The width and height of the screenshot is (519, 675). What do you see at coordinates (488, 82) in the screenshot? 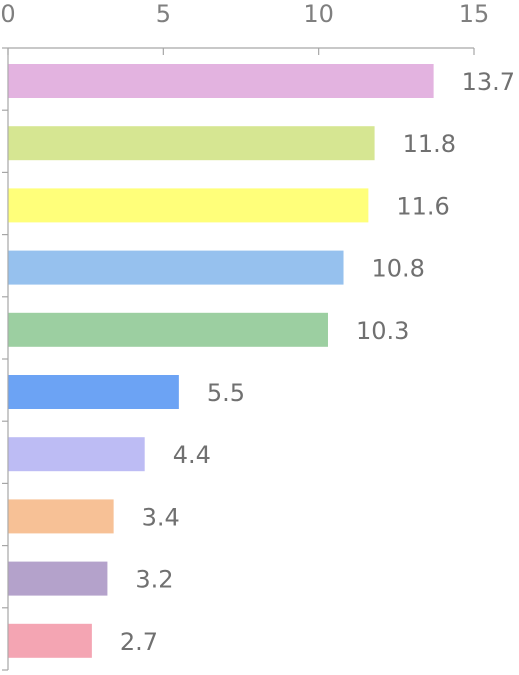
I see `data-label-1: 13.7` at bounding box center [488, 82].